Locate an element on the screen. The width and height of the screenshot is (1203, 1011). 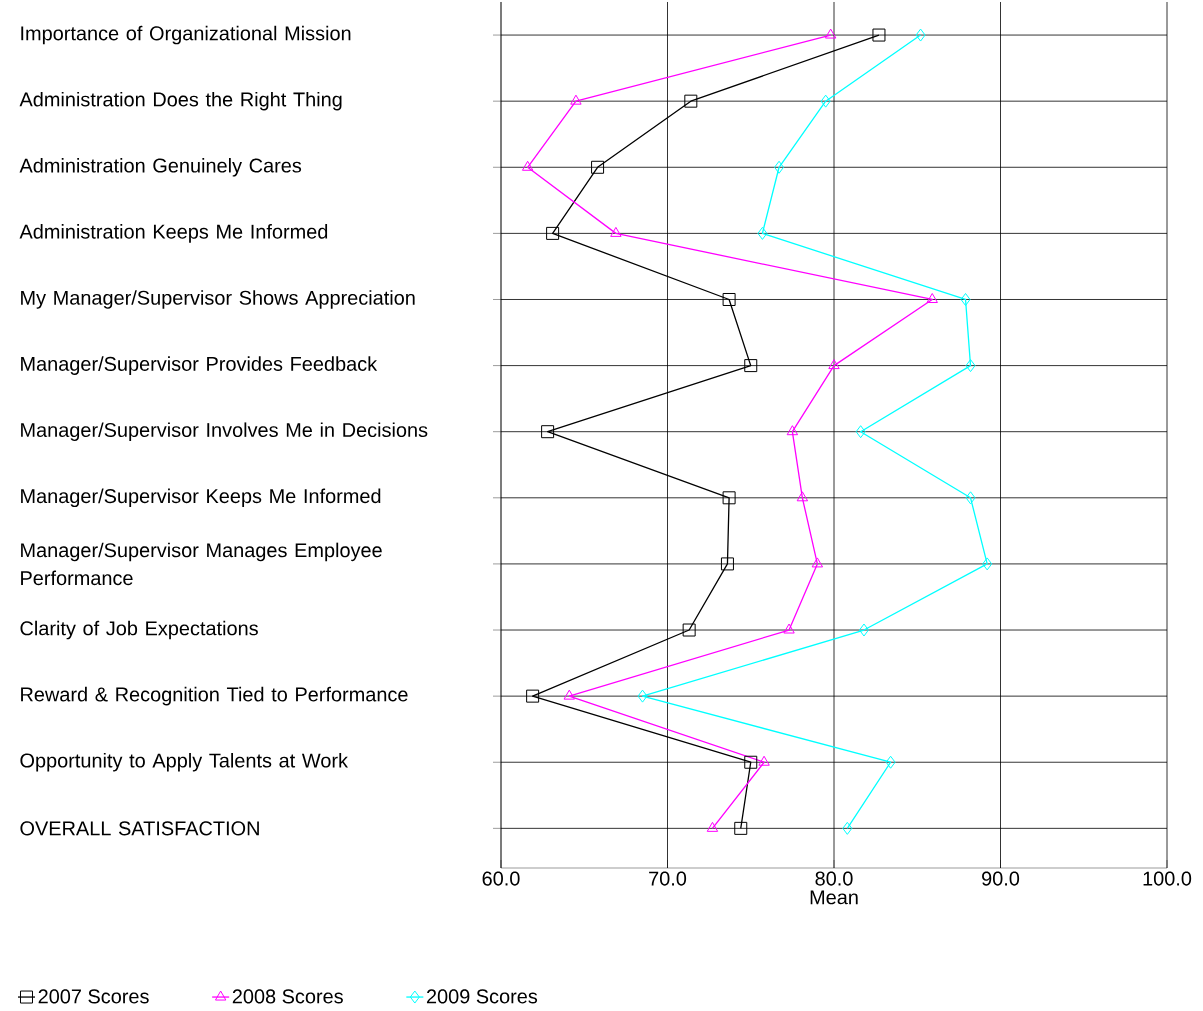
y-tick-label: Administration Genuinely Cares is located at coordinates (160, 167).